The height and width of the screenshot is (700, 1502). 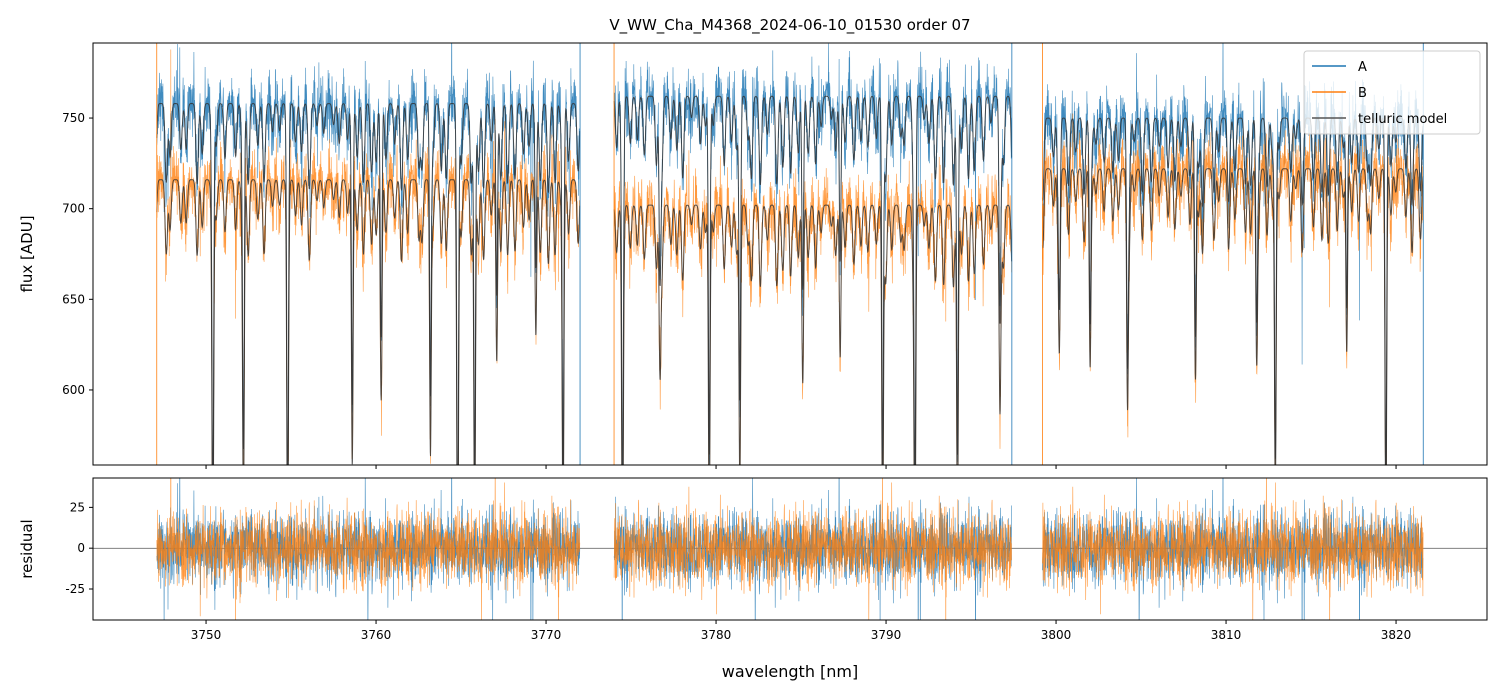 What do you see at coordinates (790, 671) in the screenshot?
I see `x-axis-label: wavelength [nm]` at bounding box center [790, 671].